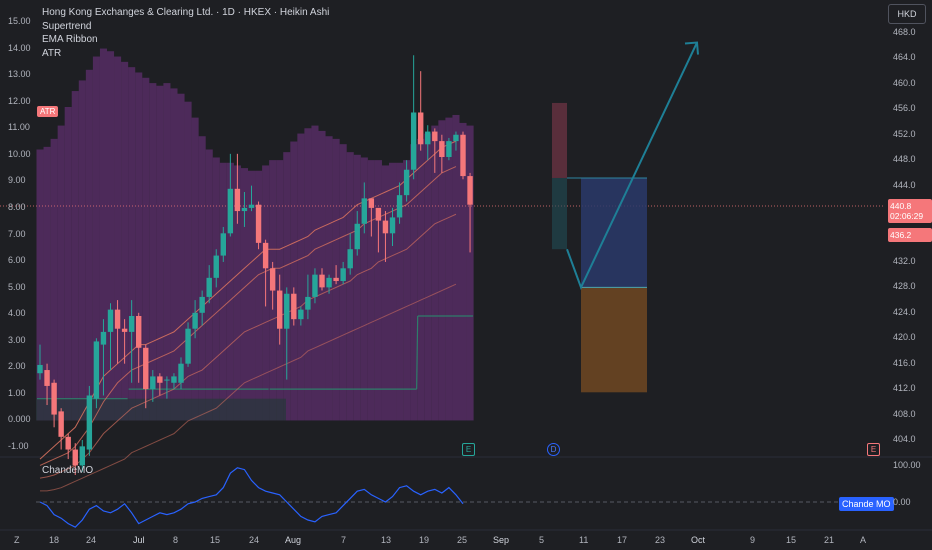 The height and width of the screenshot is (550, 932). I want to click on future-earnings-icon: E, so click(873, 449).